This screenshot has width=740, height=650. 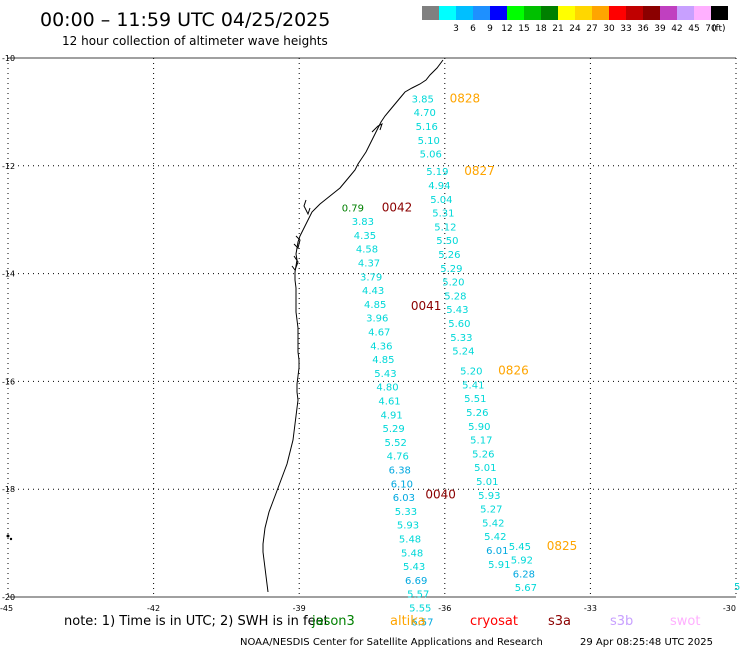 I want to click on satellite-name: s3b, so click(x=621, y=621).